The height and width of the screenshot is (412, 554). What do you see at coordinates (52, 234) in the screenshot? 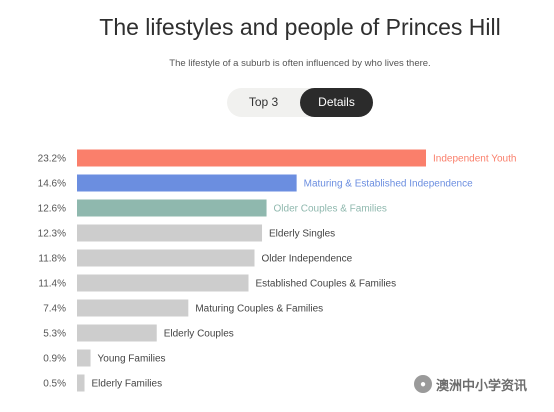
I see `bar-value-label: 12.3%` at bounding box center [52, 234].